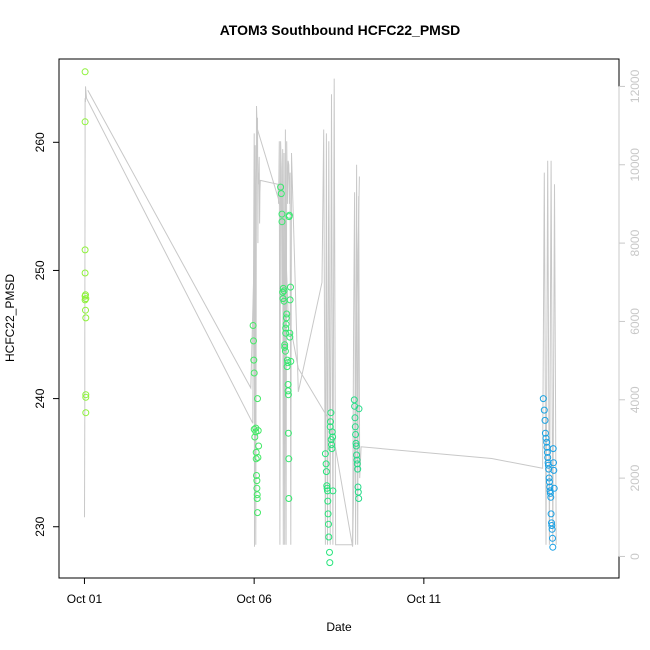  What do you see at coordinates (424, 599) in the screenshot?
I see `x-tick-label: Oct 11` at bounding box center [424, 599].